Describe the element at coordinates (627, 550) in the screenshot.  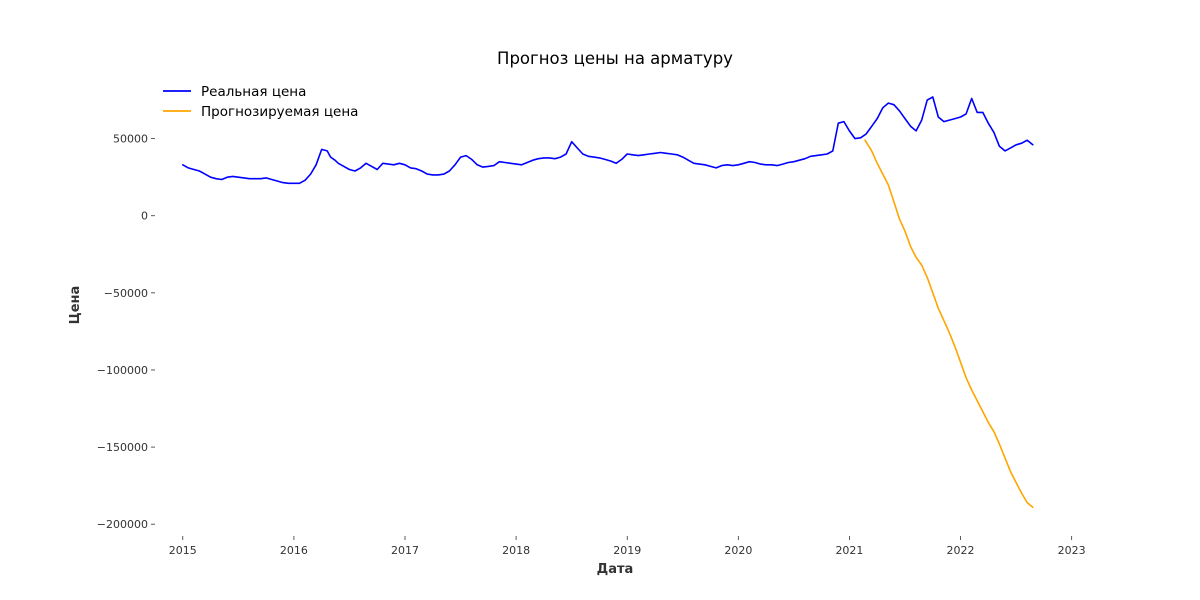
I see `x-tick-label: 2019` at that location.